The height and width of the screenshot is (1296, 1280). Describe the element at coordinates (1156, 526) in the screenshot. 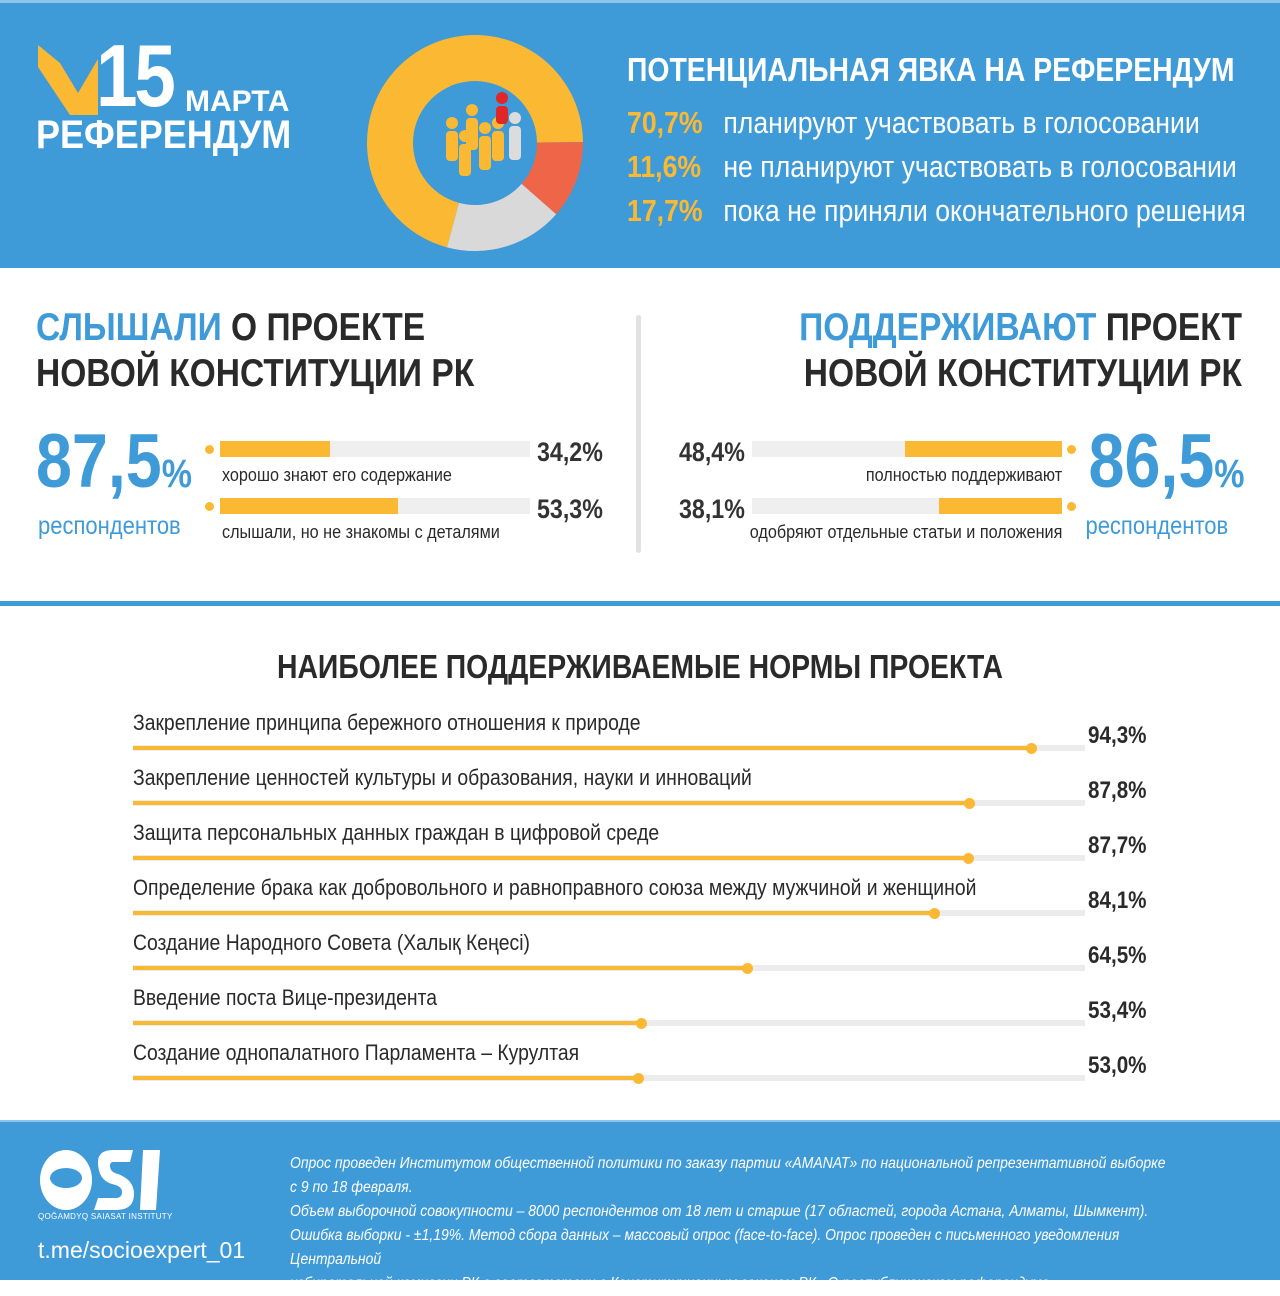

I see `support-respondents: респондентов` at that location.